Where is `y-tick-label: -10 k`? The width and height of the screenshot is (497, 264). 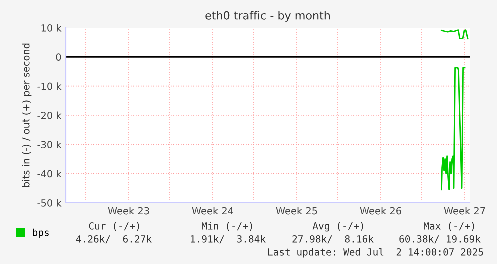 y-tick-label: -10 k is located at coordinates (50, 86).